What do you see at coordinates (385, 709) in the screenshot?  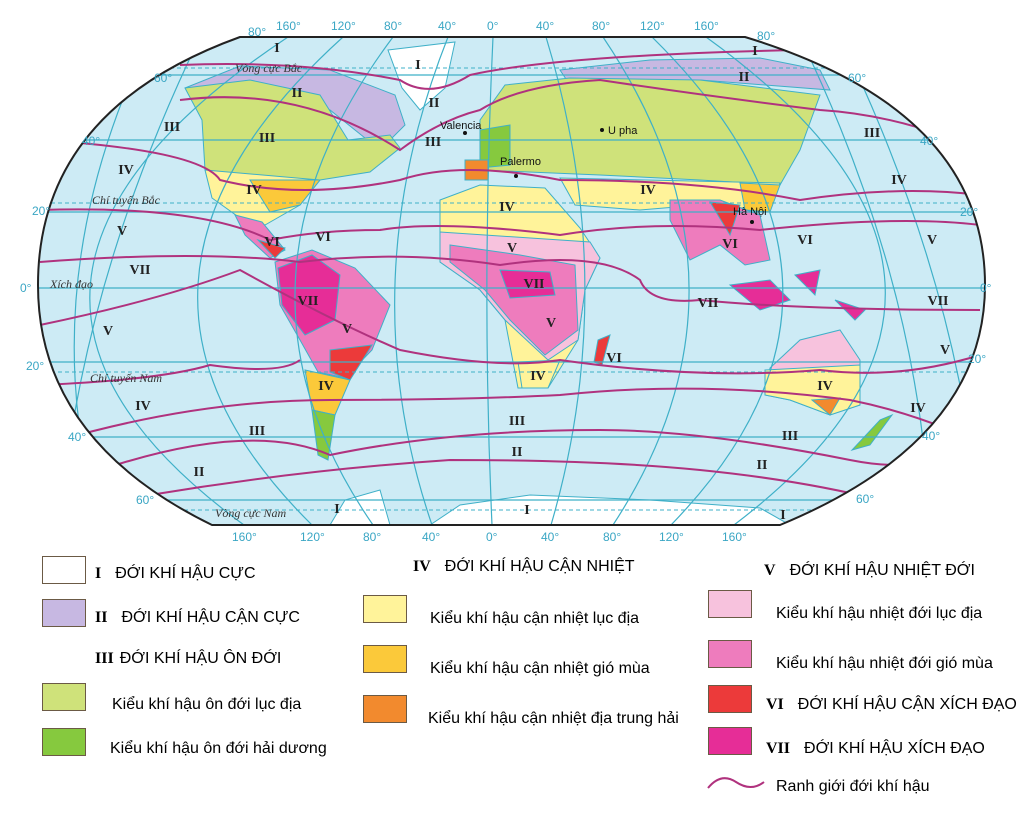 I see `swatch-subtropical-mediterranean` at bounding box center [385, 709].